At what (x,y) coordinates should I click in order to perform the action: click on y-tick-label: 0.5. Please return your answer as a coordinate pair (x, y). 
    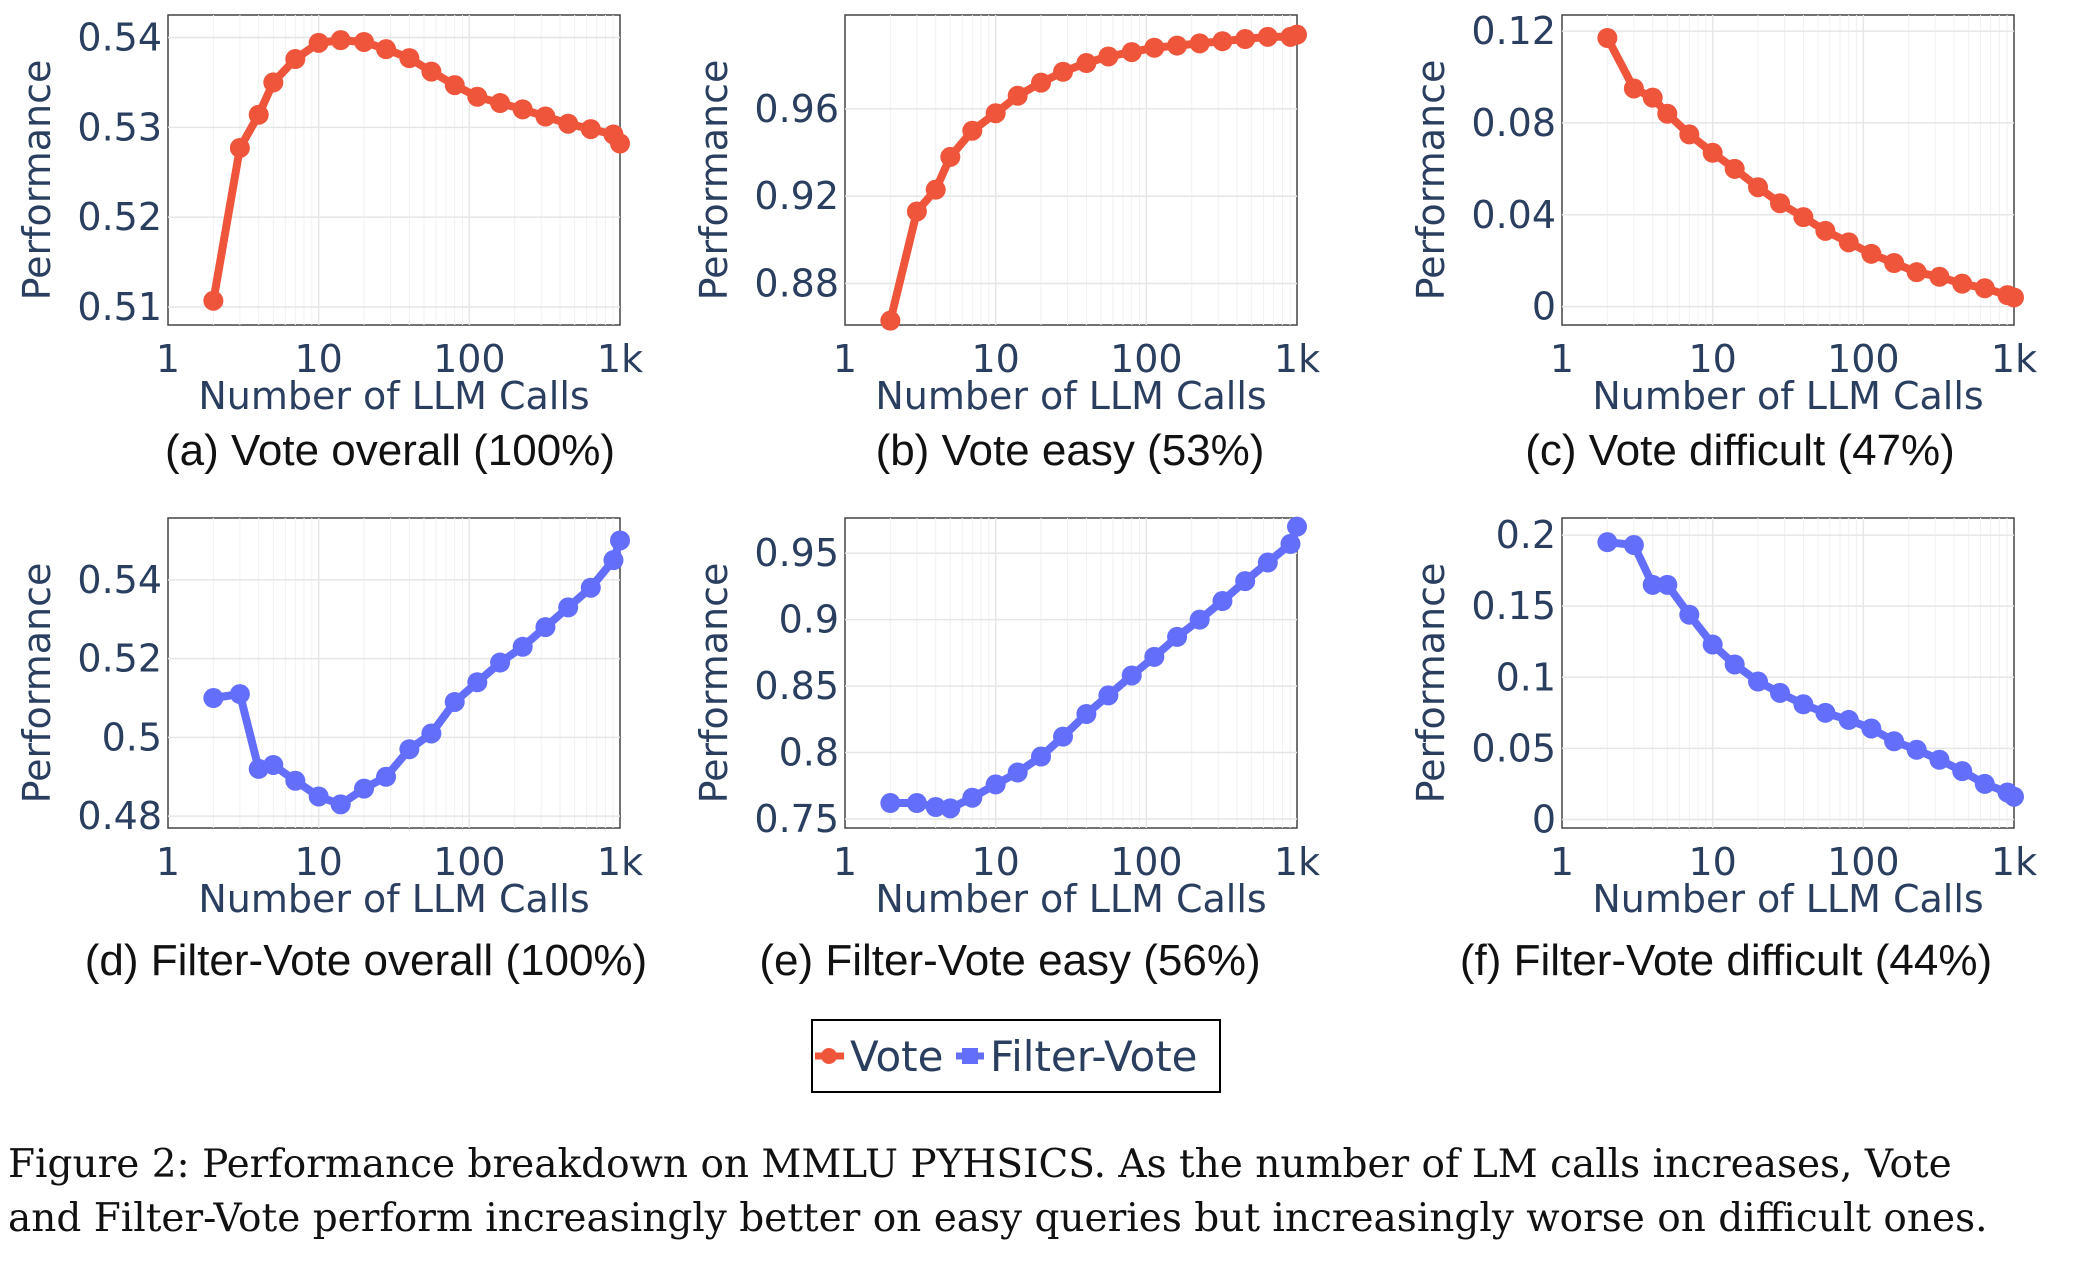
    Looking at the image, I should click on (132, 737).